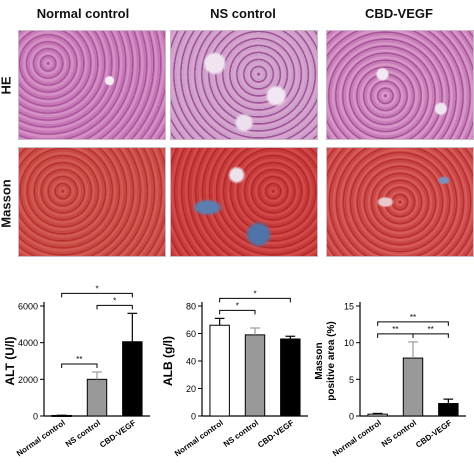 The width and height of the screenshot is (474, 474). Describe the element at coordinates (191, 307) in the screenshot. I see `y-tick-label: 80` at that location.